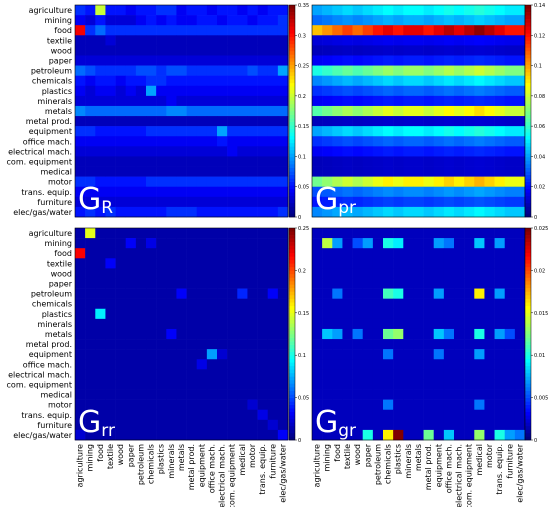 The height and width of the screenshot is (507, 550). Describe the element at coordinates (252, 455) in the screenshot. I see `column-label: motor` at that location.